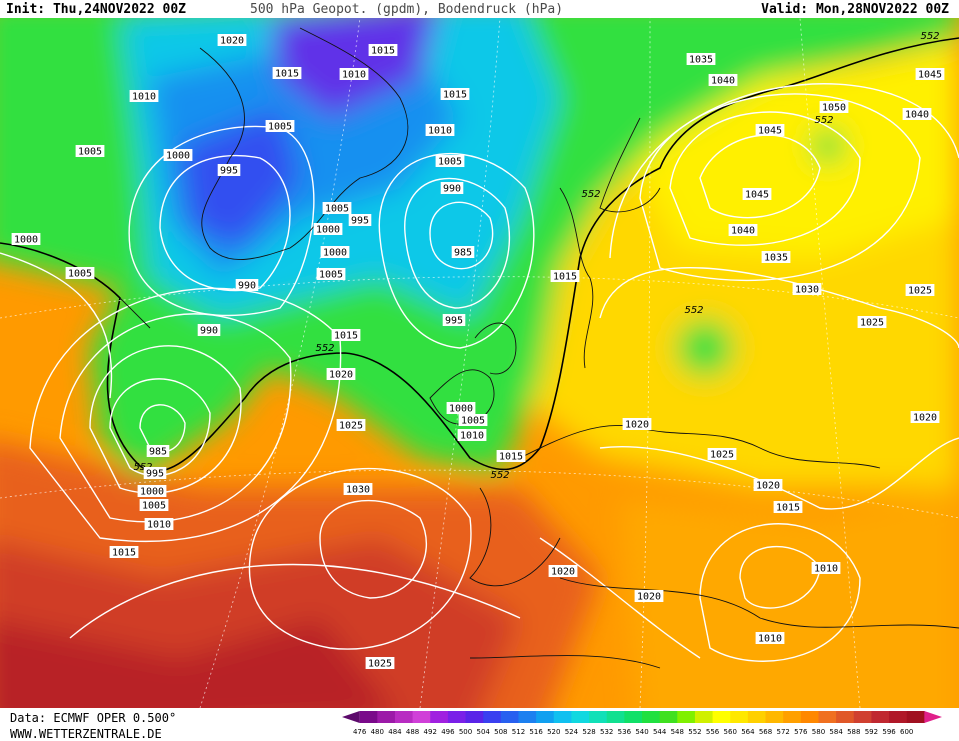 Image resolution: width=959 pixels, height=741 pixels. What do you see at coordinates (765, 732) in the screenshot?
I see `legend-tick-label: 568` at bounding box center [765, 732].